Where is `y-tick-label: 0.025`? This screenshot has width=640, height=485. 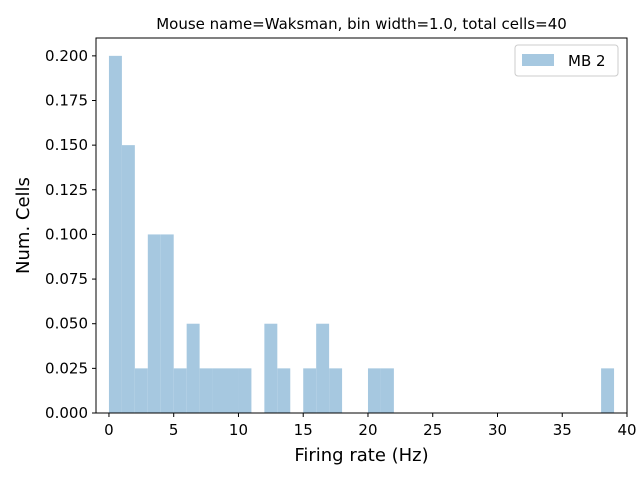
y-tick-label: 0.025 is located at coordinates (66, 368).